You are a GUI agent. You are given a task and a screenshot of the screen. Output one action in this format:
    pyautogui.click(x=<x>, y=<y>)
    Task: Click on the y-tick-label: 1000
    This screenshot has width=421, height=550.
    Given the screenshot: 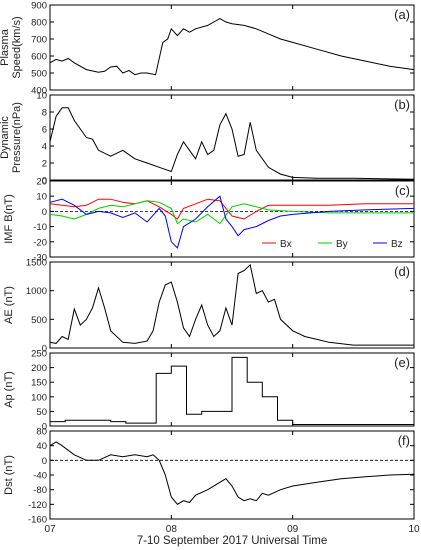 What is the action you would take?
    pyautogui.click(x=36, y=291)
    